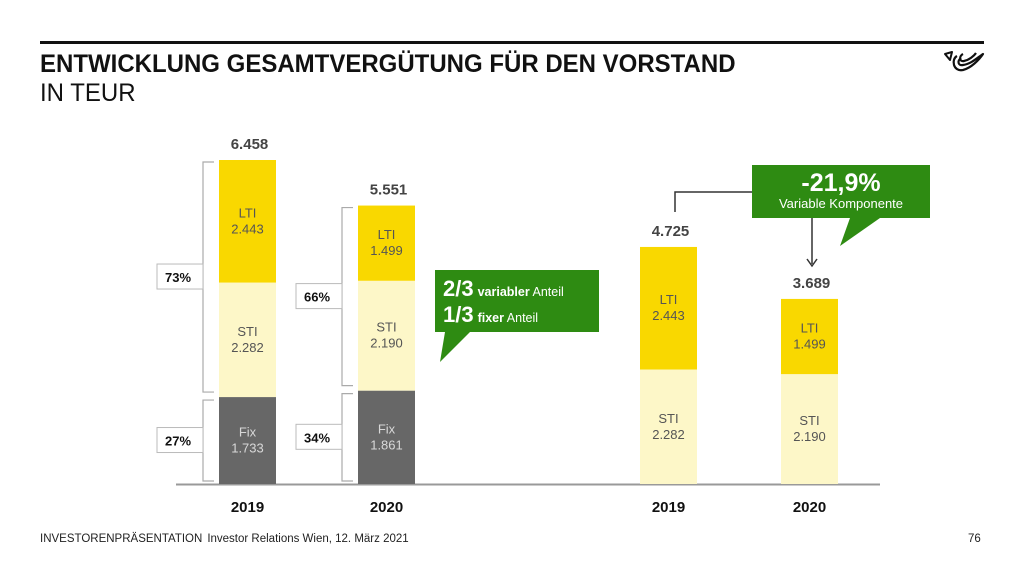 The height and width of the screenshot is (576, 1024). I want to click on variable-label: Anteil, so click(548, 292).